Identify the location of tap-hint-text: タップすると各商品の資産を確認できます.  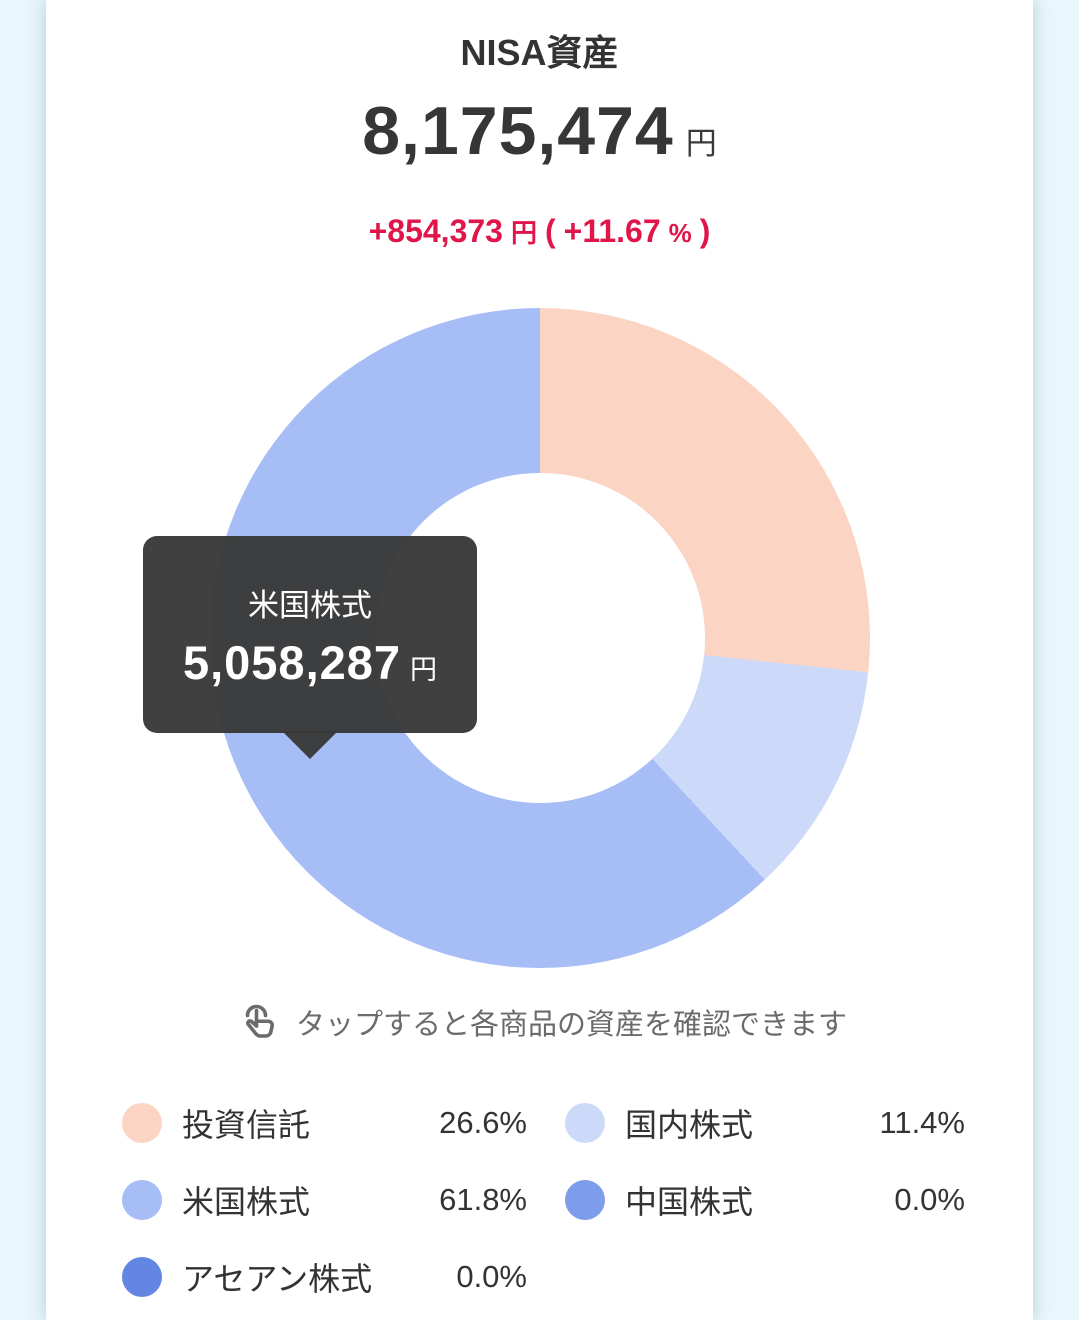
(571, 1025).